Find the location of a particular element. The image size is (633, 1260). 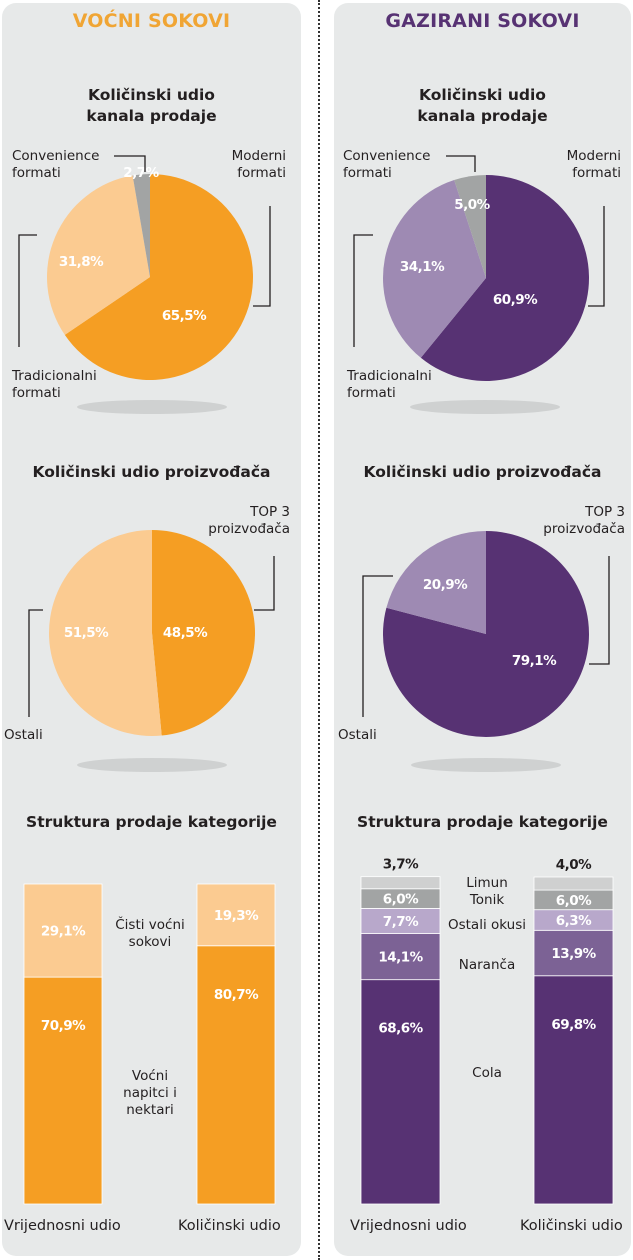

pie-gazirani-proizvodaci-label-top-3-proizvo-a-a: 79,1% is located at coordinates (534, 661).